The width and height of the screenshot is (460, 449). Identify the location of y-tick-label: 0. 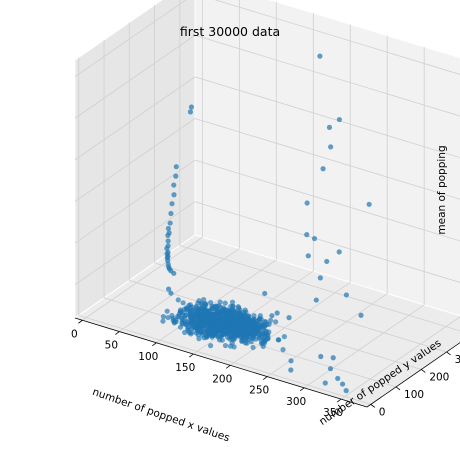
(382, 412).